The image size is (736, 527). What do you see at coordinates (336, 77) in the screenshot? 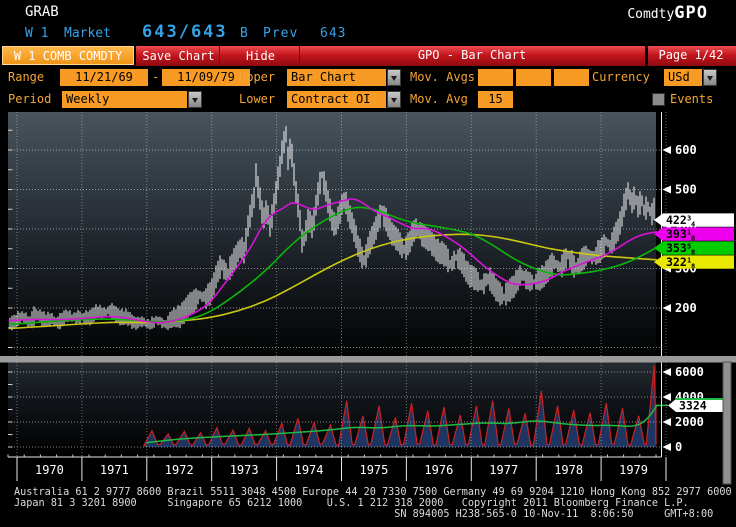
I see `upper-select: Bar Chart` at bounding box center [336, 77].